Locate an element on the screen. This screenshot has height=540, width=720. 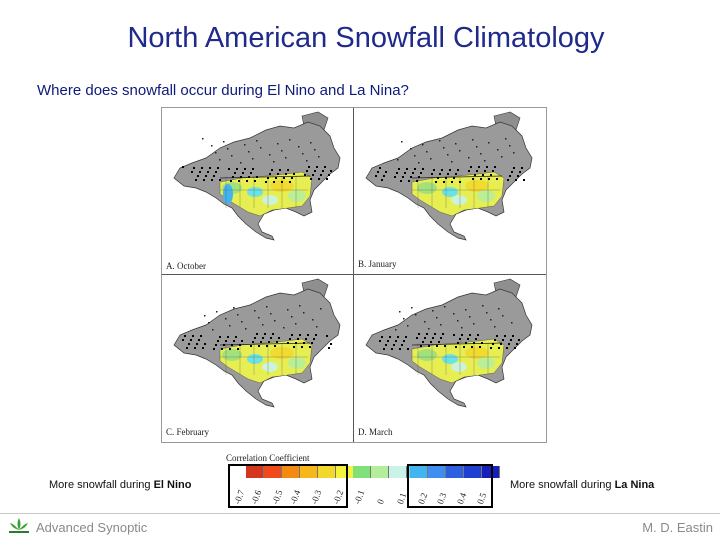
colorbar-negative is located at coordinates (300, 472).